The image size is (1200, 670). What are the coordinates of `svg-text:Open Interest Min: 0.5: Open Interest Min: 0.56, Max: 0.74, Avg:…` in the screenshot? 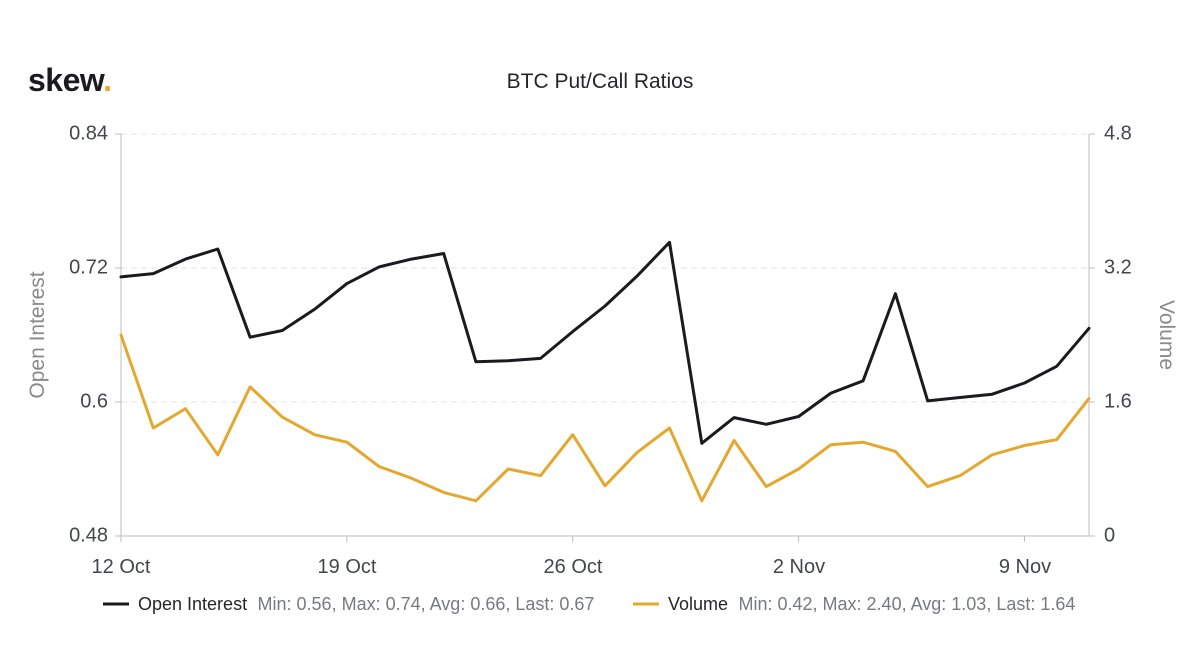 It's located at (366, 604).